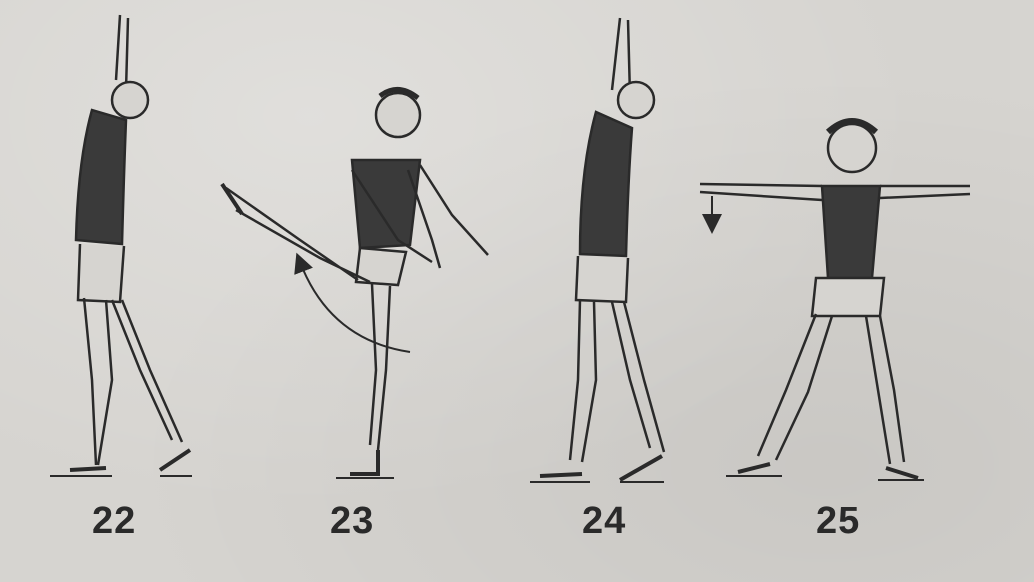  I want to click on figure-number-25: 25, so click(838, 521).